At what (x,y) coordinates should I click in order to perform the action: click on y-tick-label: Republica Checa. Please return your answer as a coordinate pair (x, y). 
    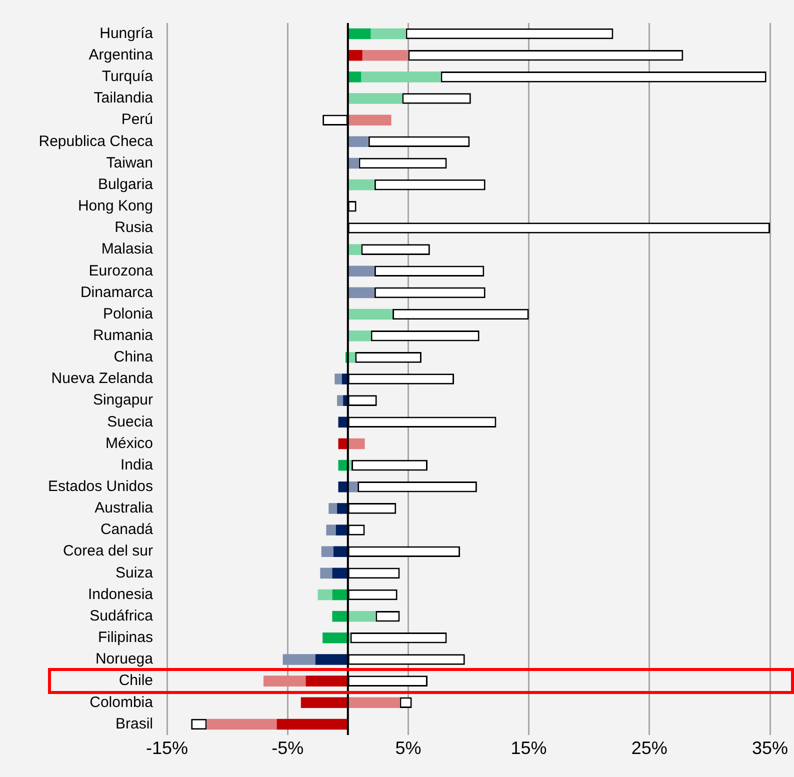
    Looking at the image, I should click on (96, 141).